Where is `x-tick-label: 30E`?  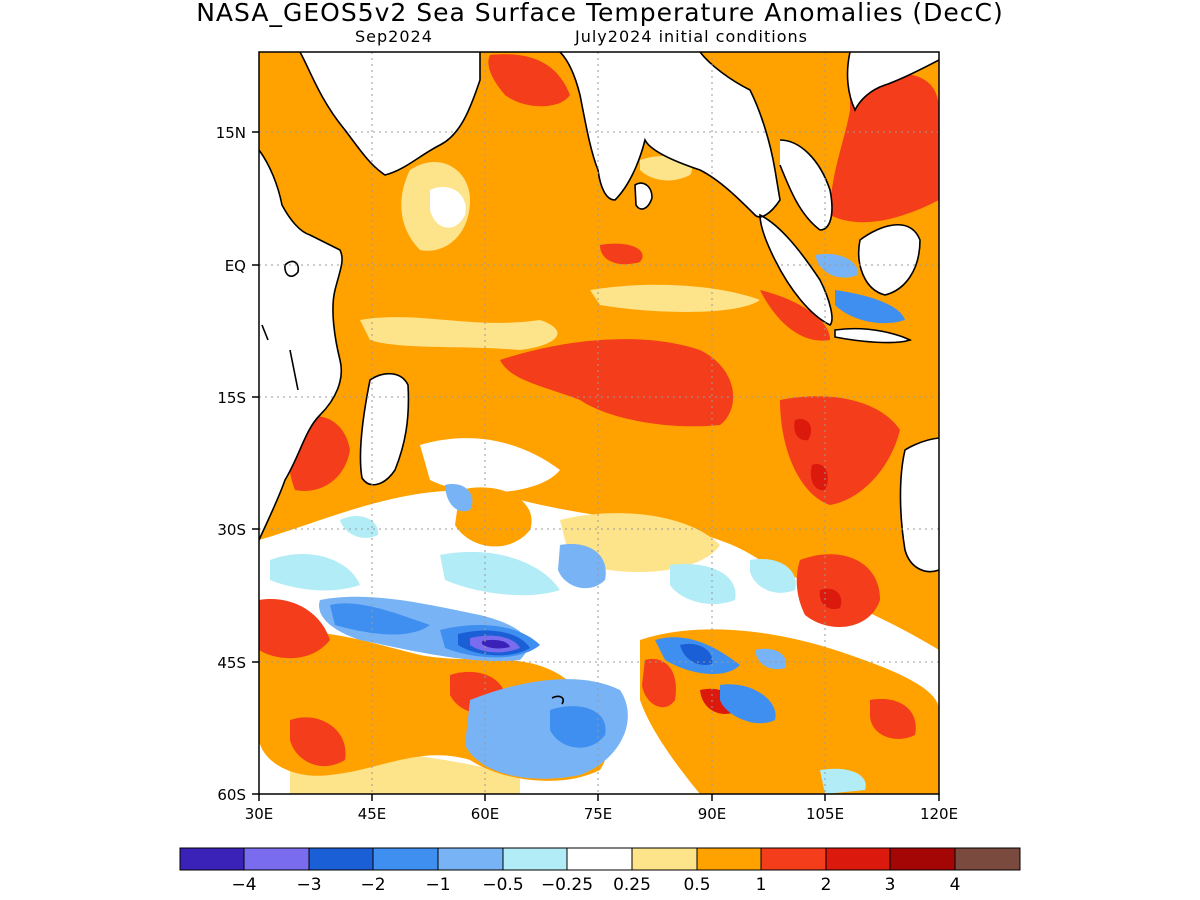
x-tick-label: 30E is located at coordinates (259, 814).